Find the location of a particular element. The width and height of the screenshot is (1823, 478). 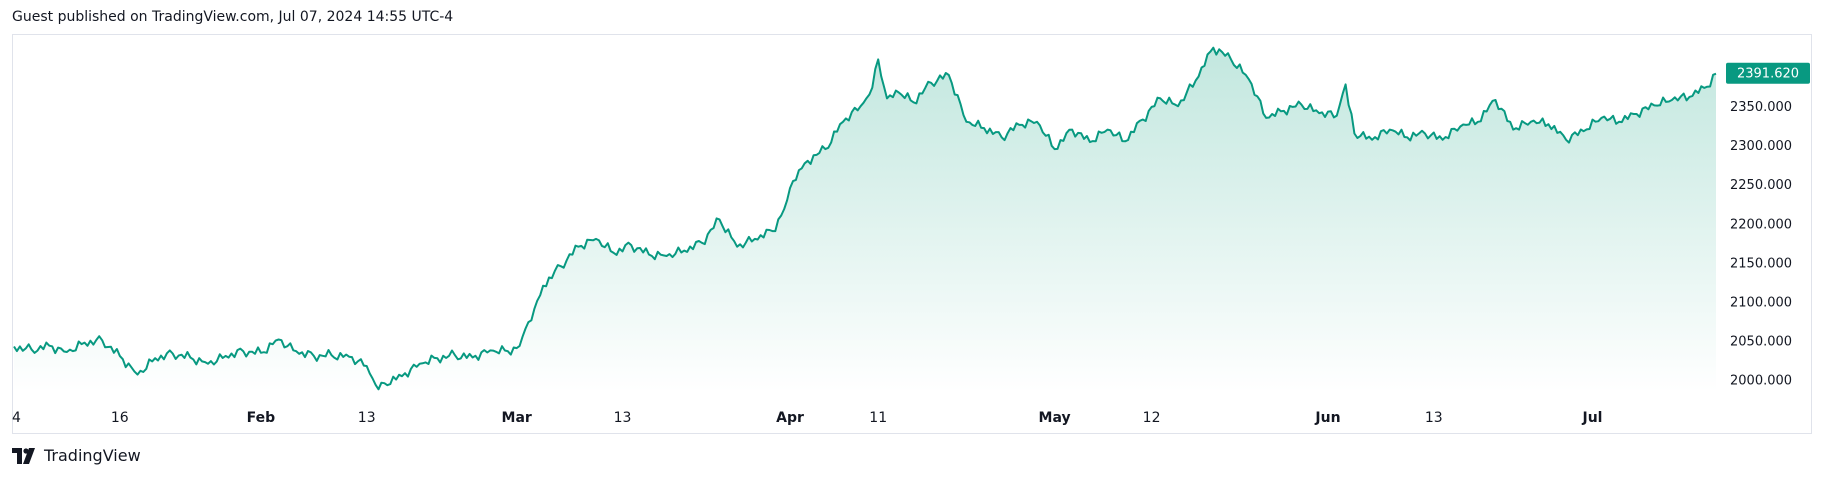

x-tick-label: 16 is located at coordinates (120, 418).